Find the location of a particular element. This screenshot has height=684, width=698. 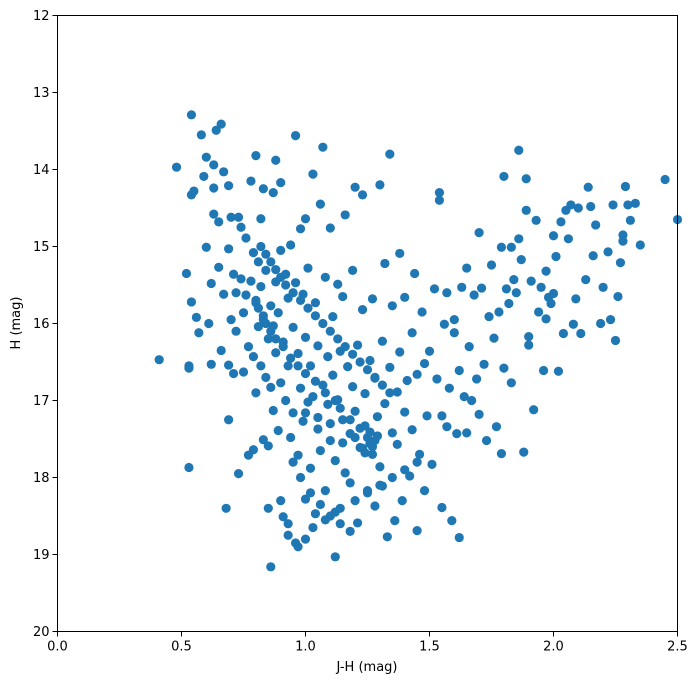

y-tick-label: 12 is located at coordinates (41, 16).